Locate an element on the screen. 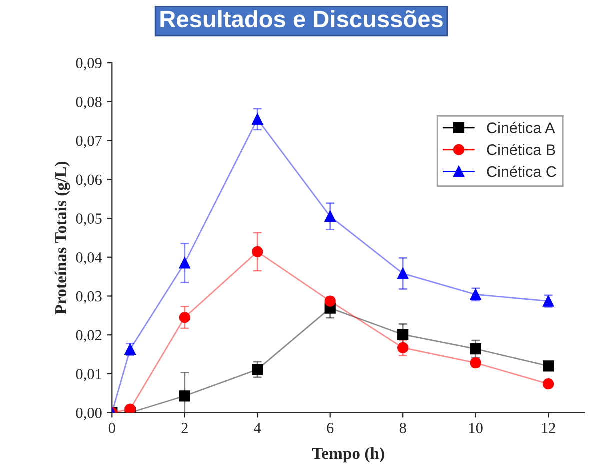  y-tick-label: 0,00 is located at coordinates (89, 414).